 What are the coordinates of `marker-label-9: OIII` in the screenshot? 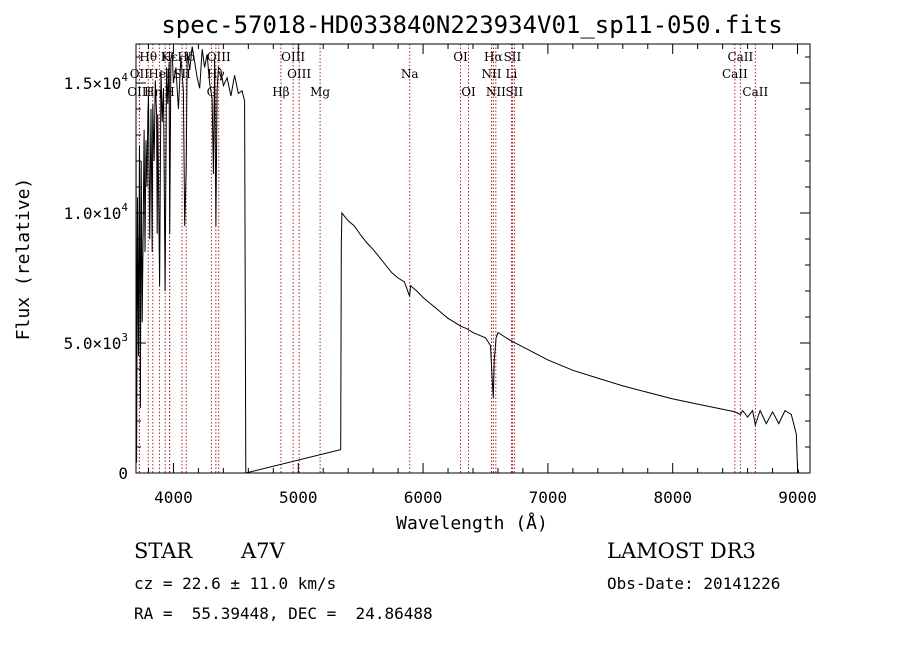 It's located at (219, 57).